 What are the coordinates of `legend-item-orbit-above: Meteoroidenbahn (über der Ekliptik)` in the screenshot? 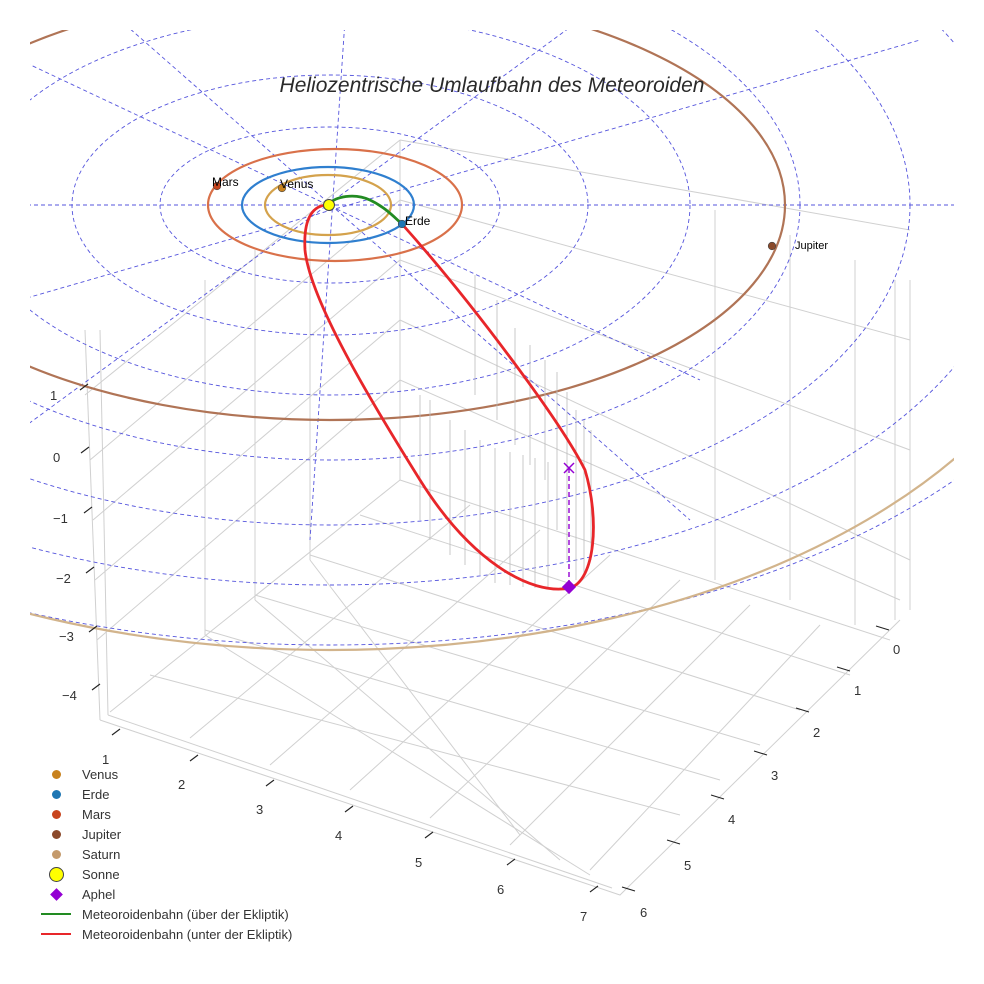 It's located at (165, 914).